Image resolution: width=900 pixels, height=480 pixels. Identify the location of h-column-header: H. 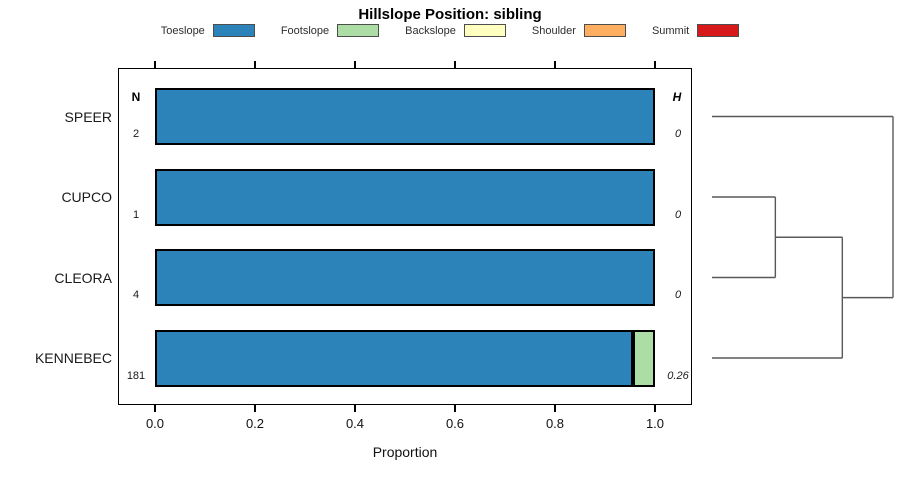
(677, 97).